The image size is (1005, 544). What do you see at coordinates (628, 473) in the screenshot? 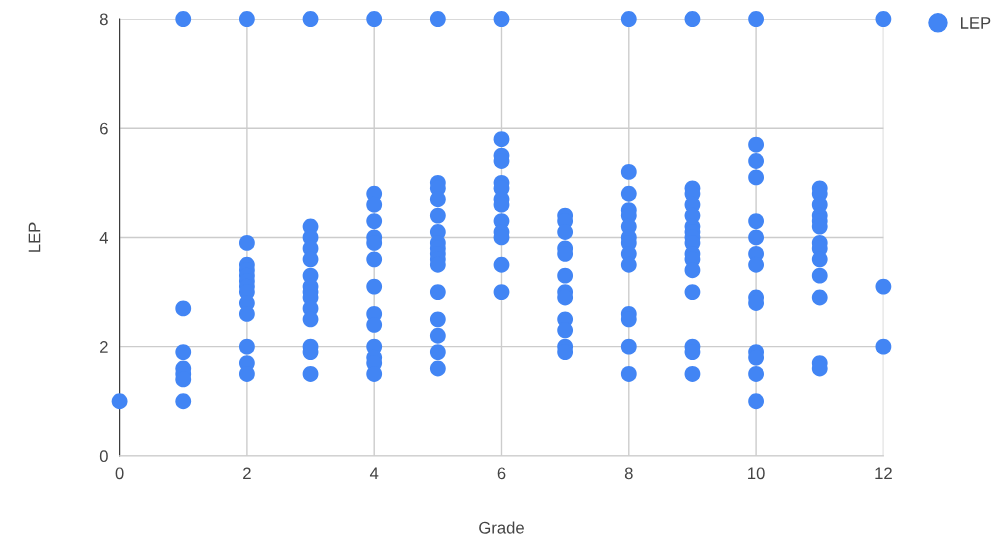
I see `x-tick-label: 8` at bounding box center [628, 473].